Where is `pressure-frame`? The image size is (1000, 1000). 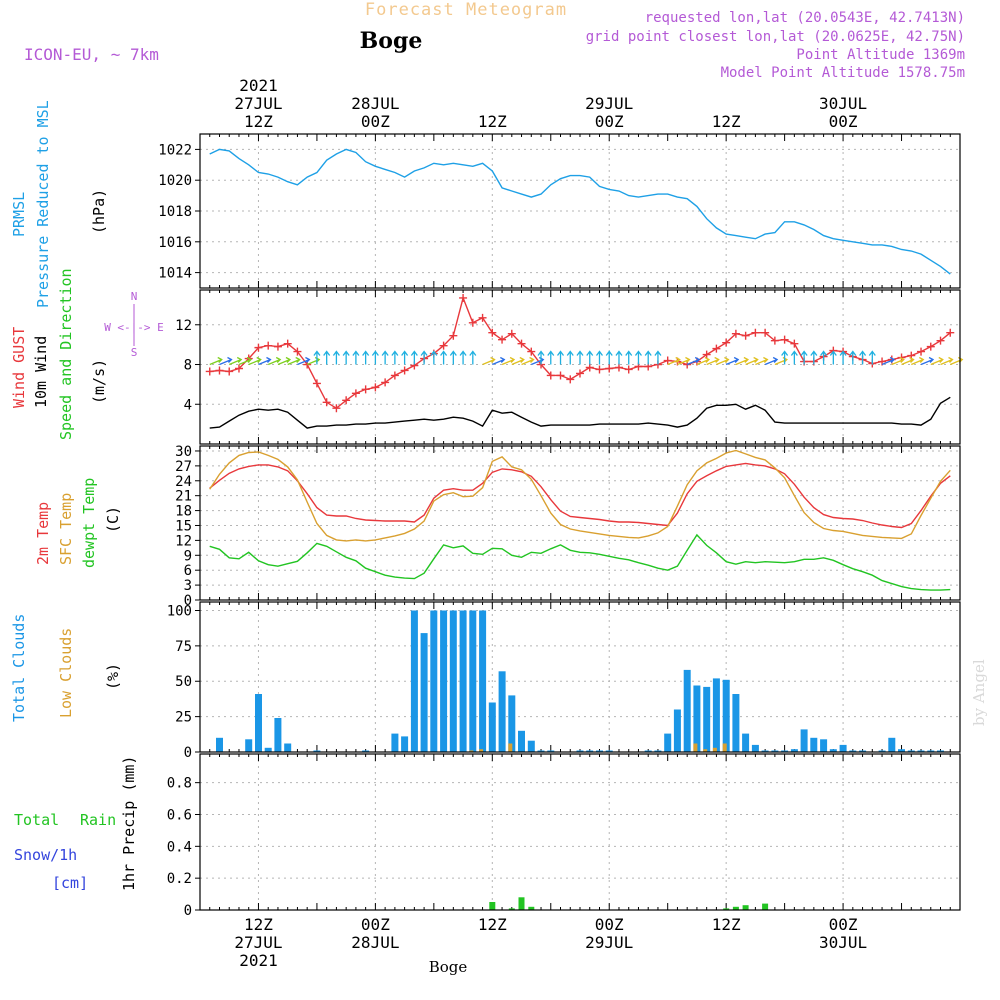 pressure-frame is located at coordinates (580, 211).